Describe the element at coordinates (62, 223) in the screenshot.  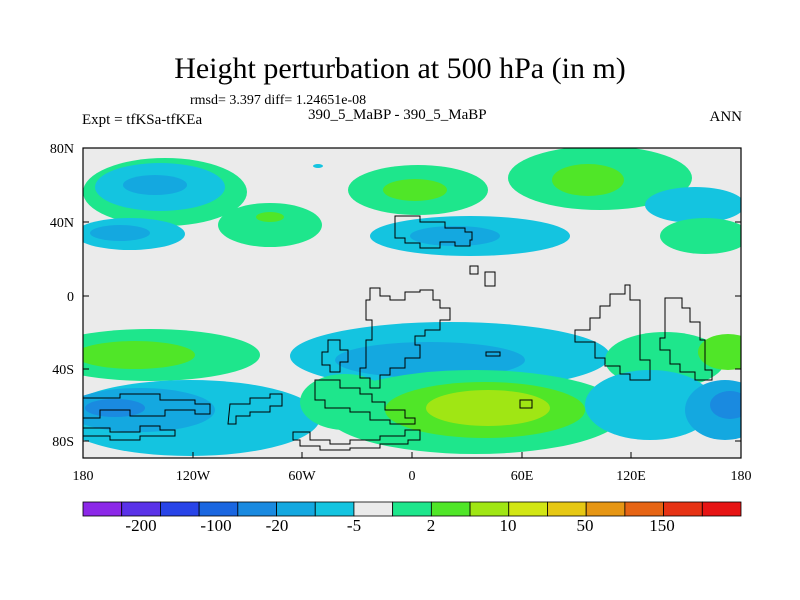
I see `lat-label: 40N` at that location.